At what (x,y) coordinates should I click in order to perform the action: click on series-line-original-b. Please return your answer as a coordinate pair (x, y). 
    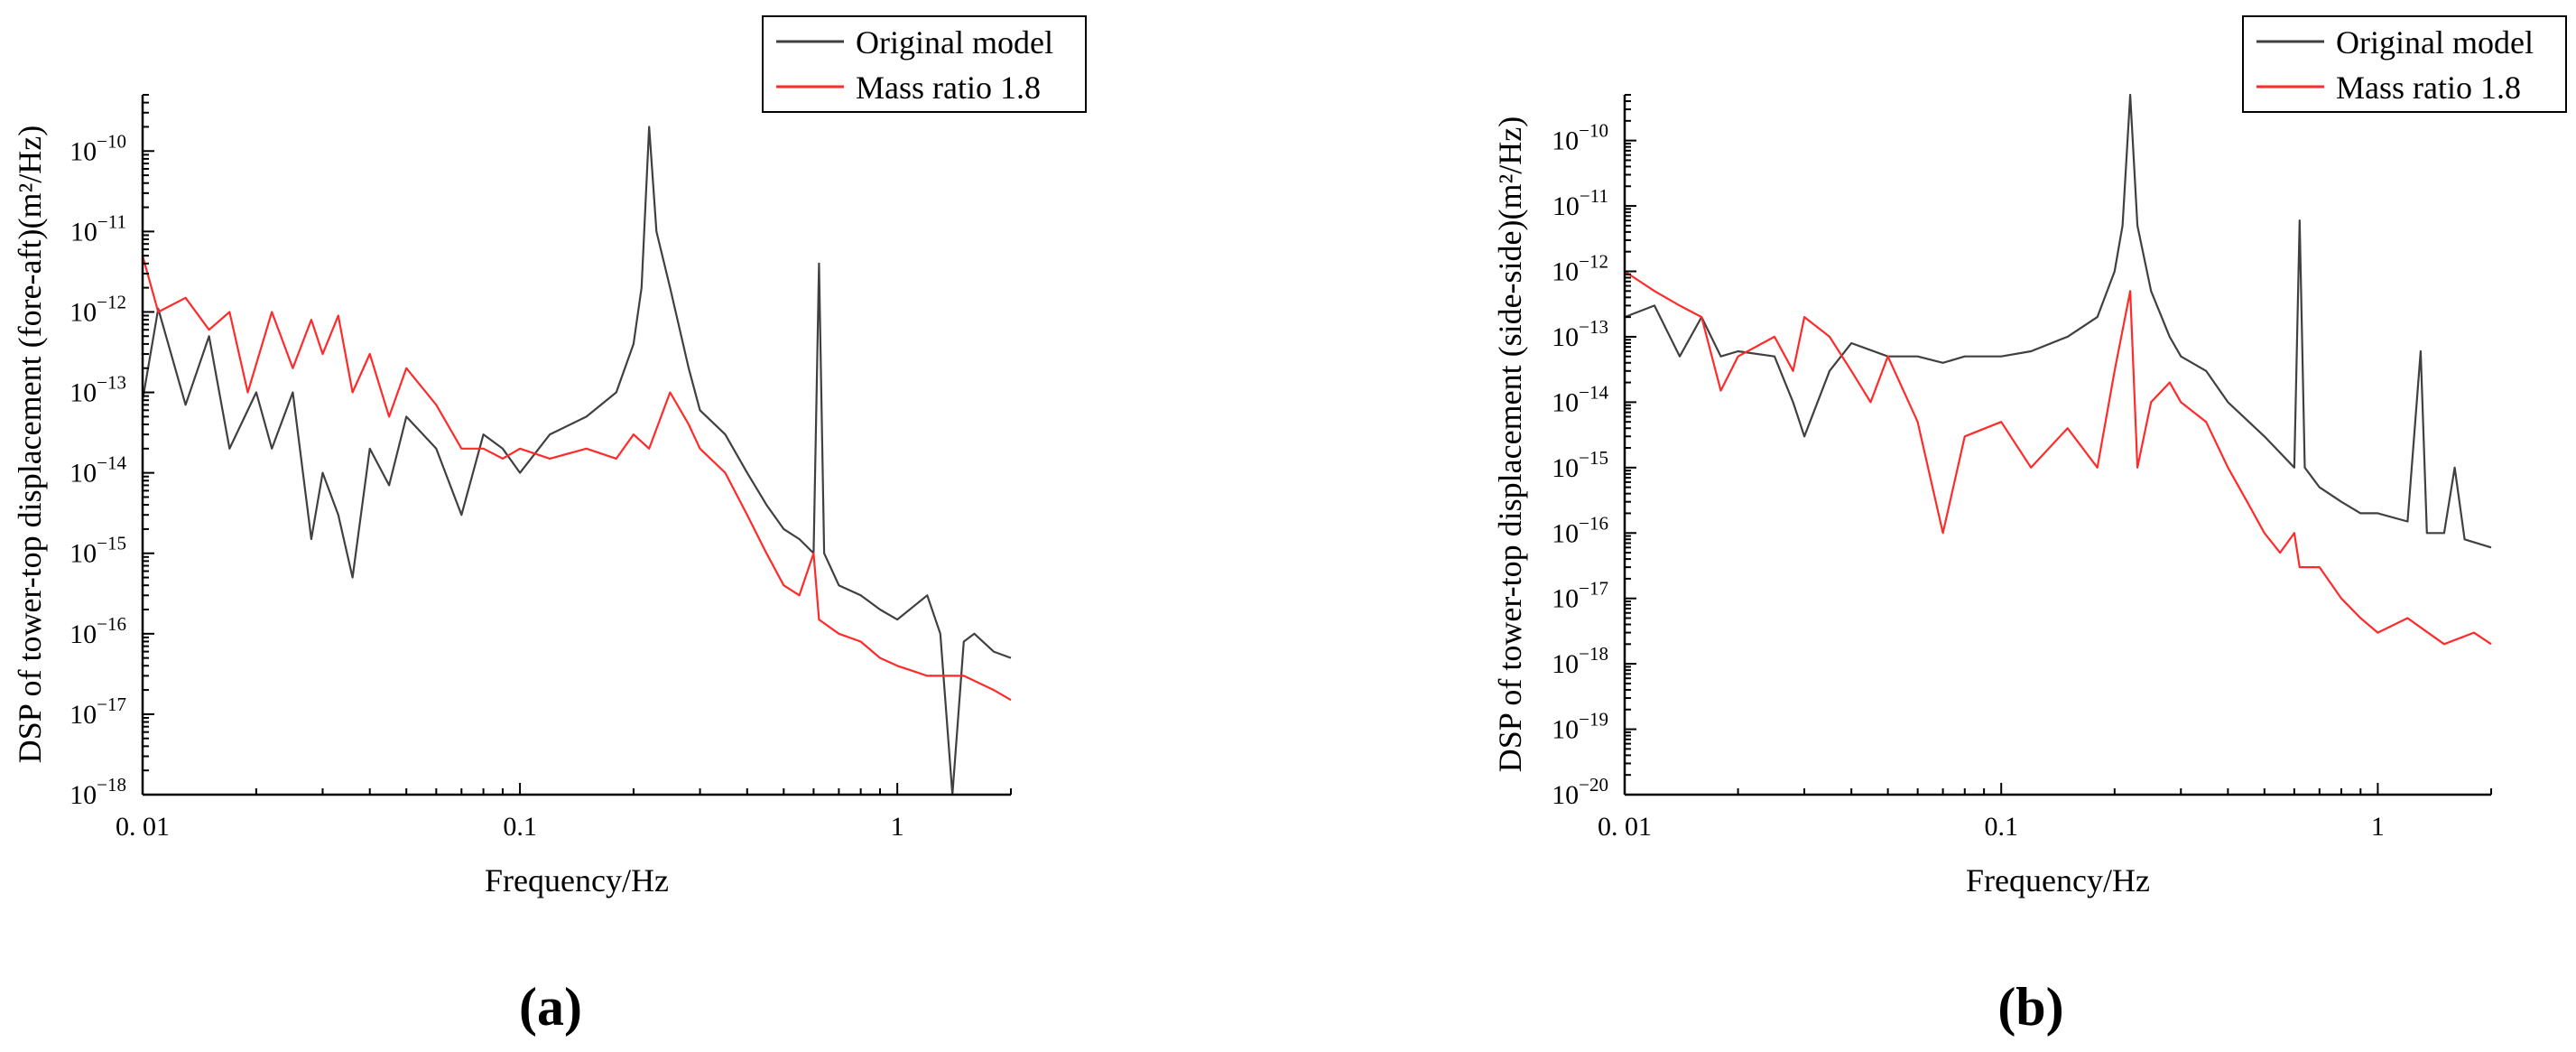
    Looking at the image, I should click on (2058, 321).